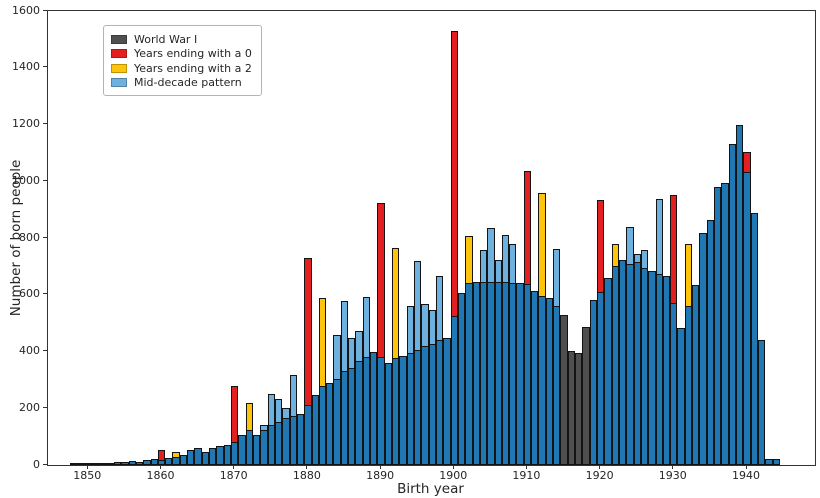 The height and width of the screenshot is (498, 820). Describe the element at coordinates (513, 373) in the screenshot. I see `bar-1908` at that location.